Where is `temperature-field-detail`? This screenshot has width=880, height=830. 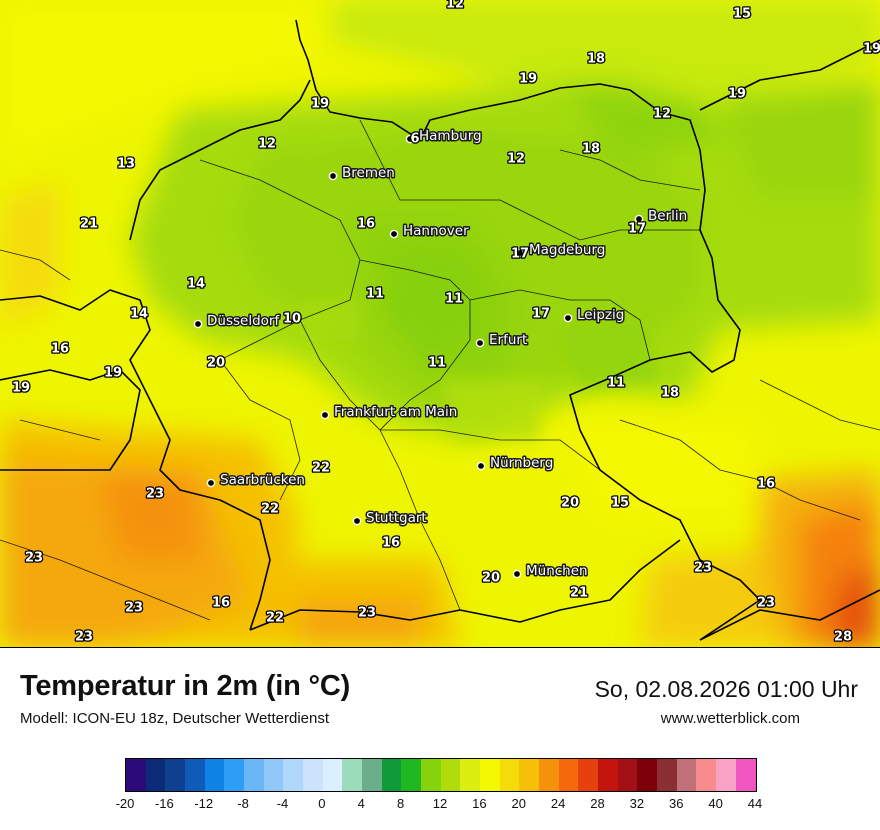
temperature-field-detail is located at coordinates (480, 345).